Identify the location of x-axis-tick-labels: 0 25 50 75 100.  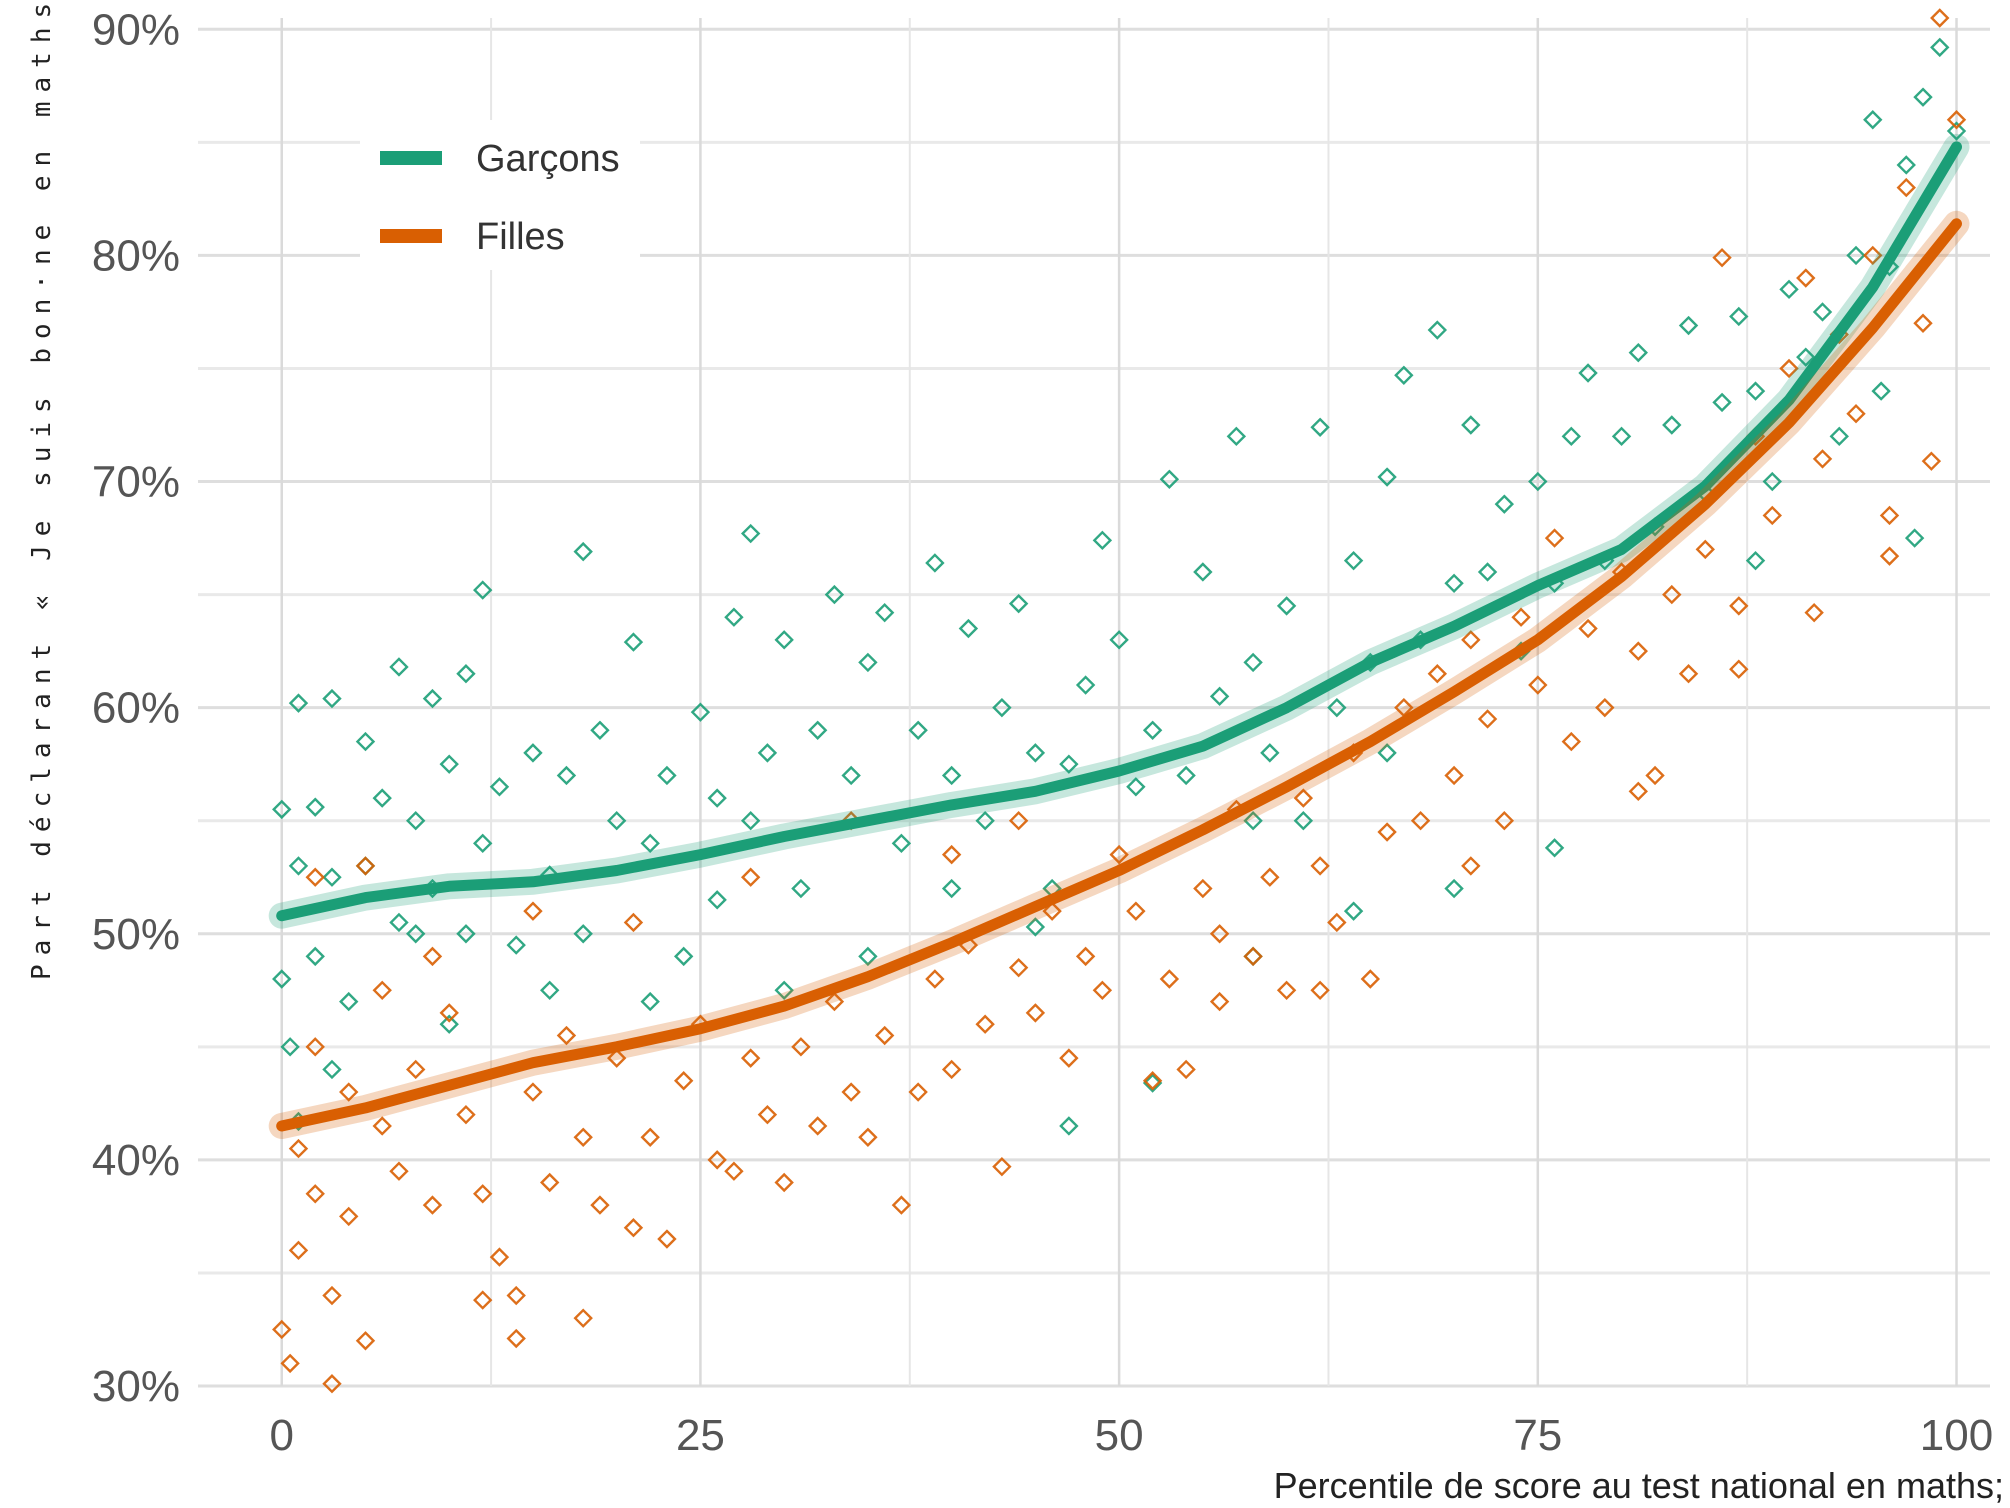
(1131, 1435).